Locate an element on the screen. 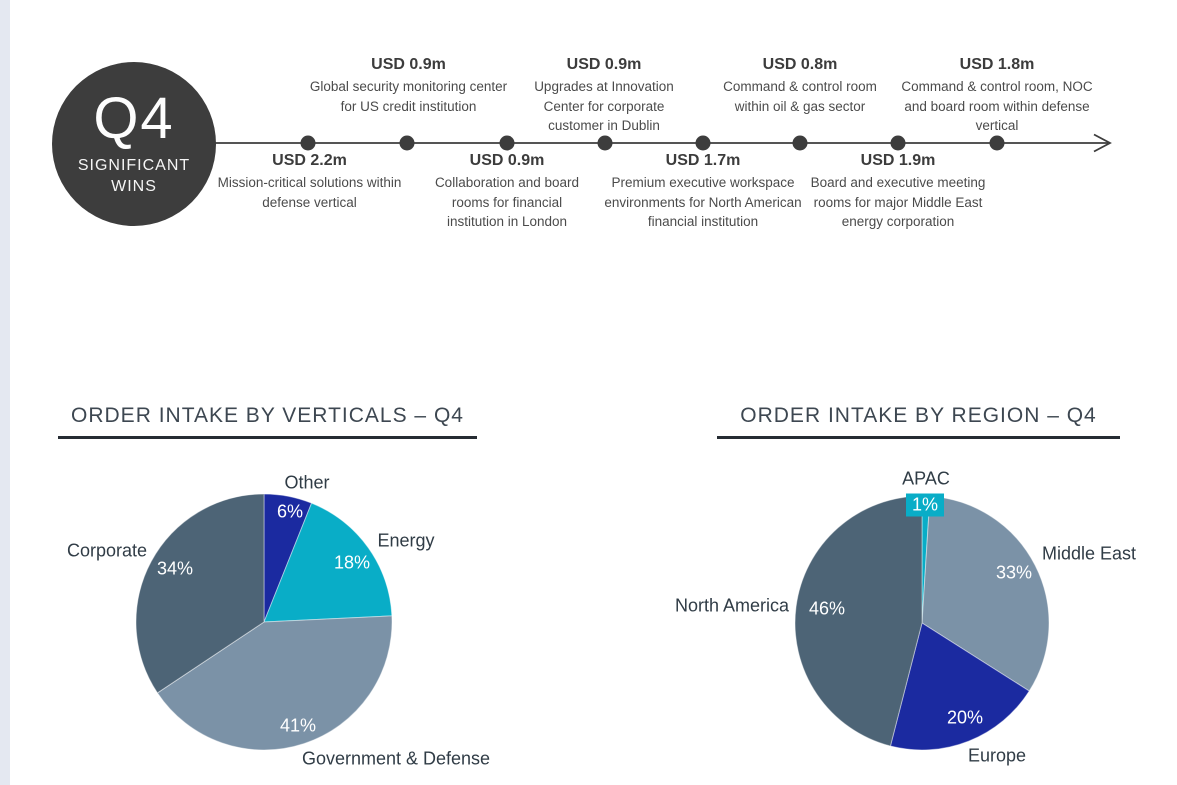 The height and width of the screenshot is (785, 1177). slice-label-other: Other is located at coordinates (307, 482).